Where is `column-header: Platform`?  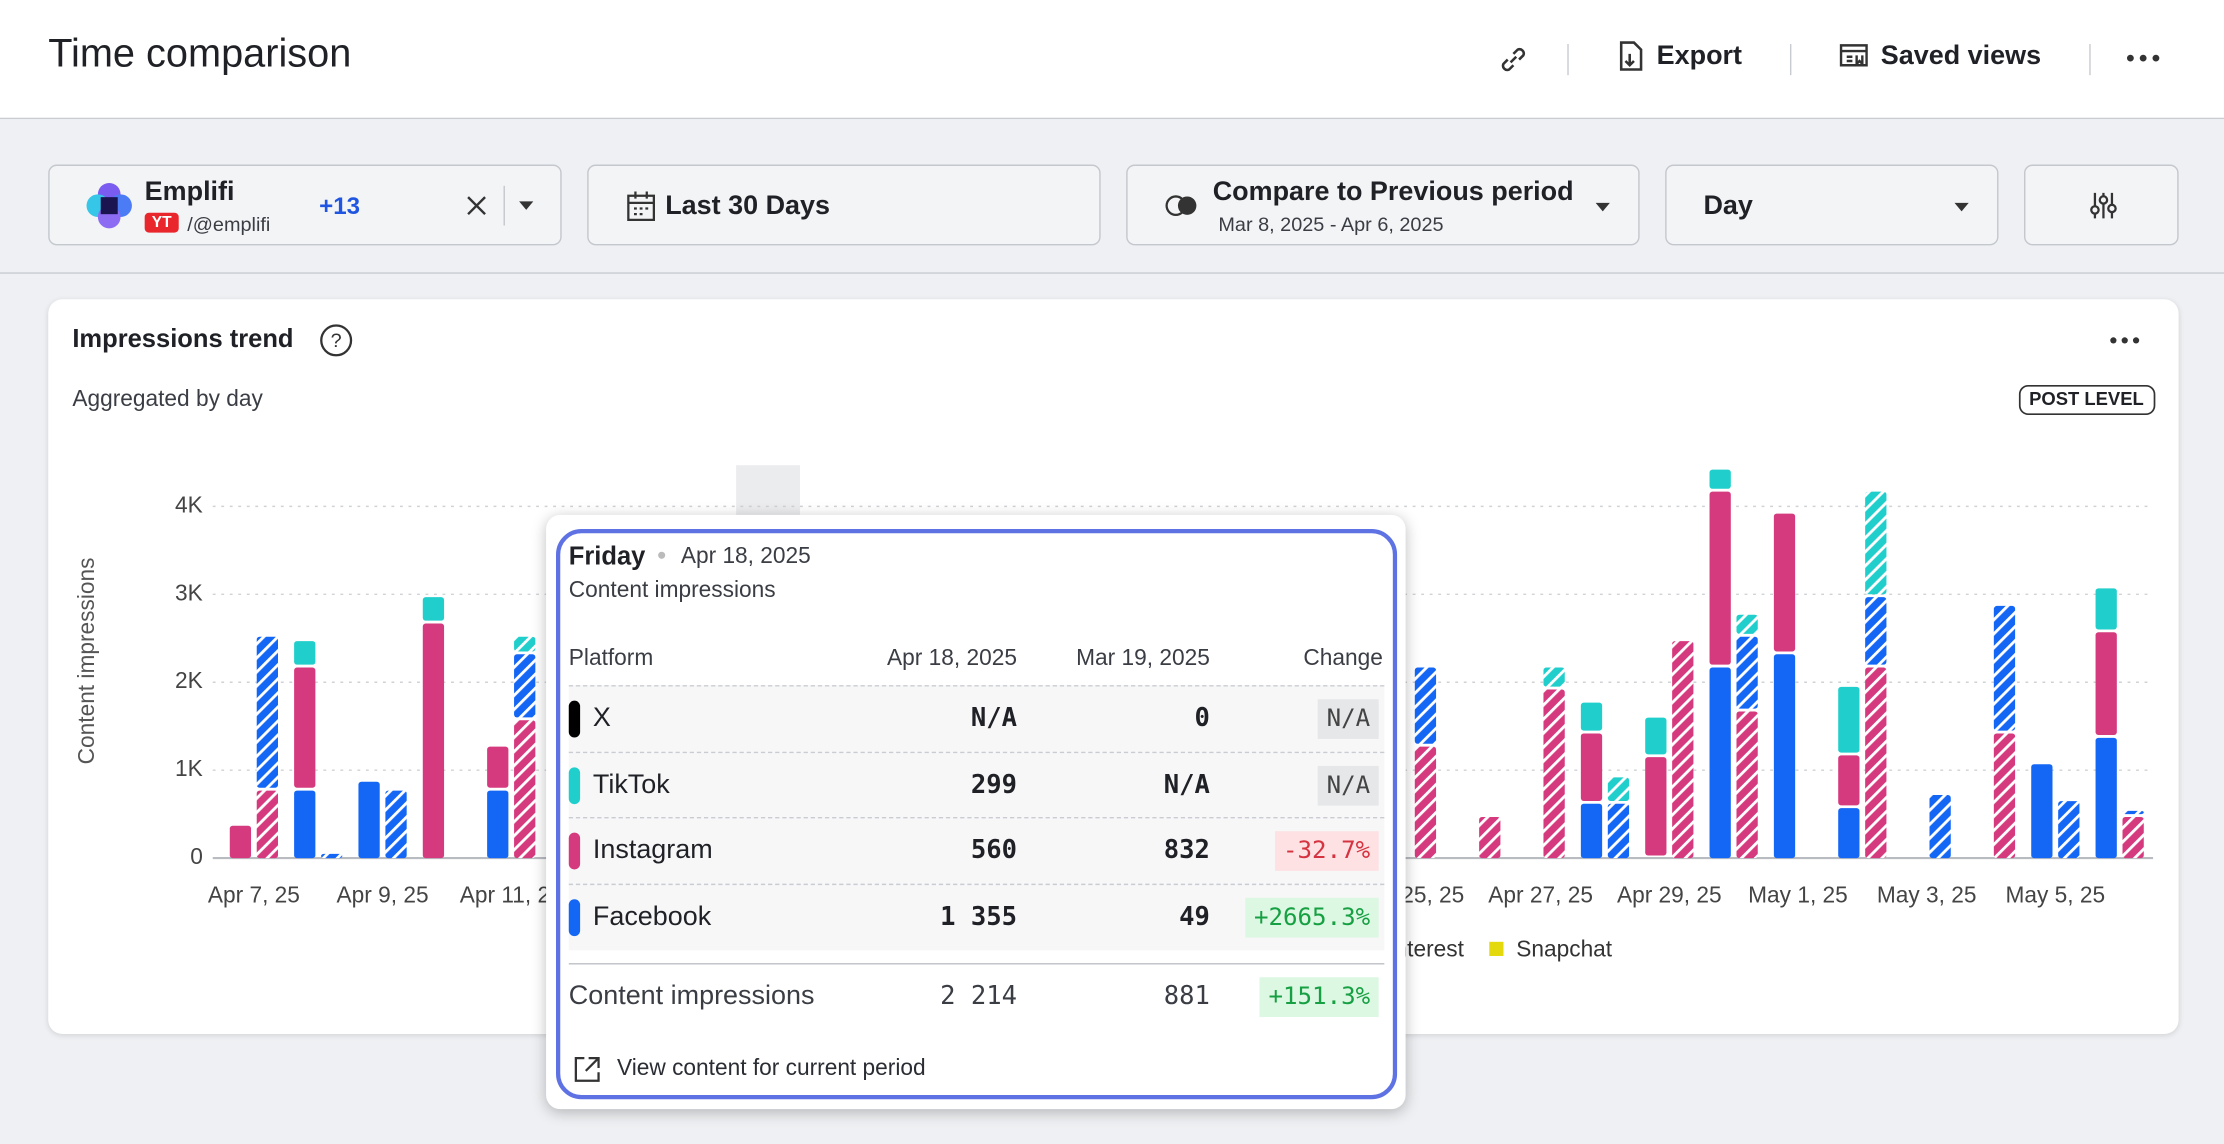
column-header: Platform is located at coordinates (611, 658).